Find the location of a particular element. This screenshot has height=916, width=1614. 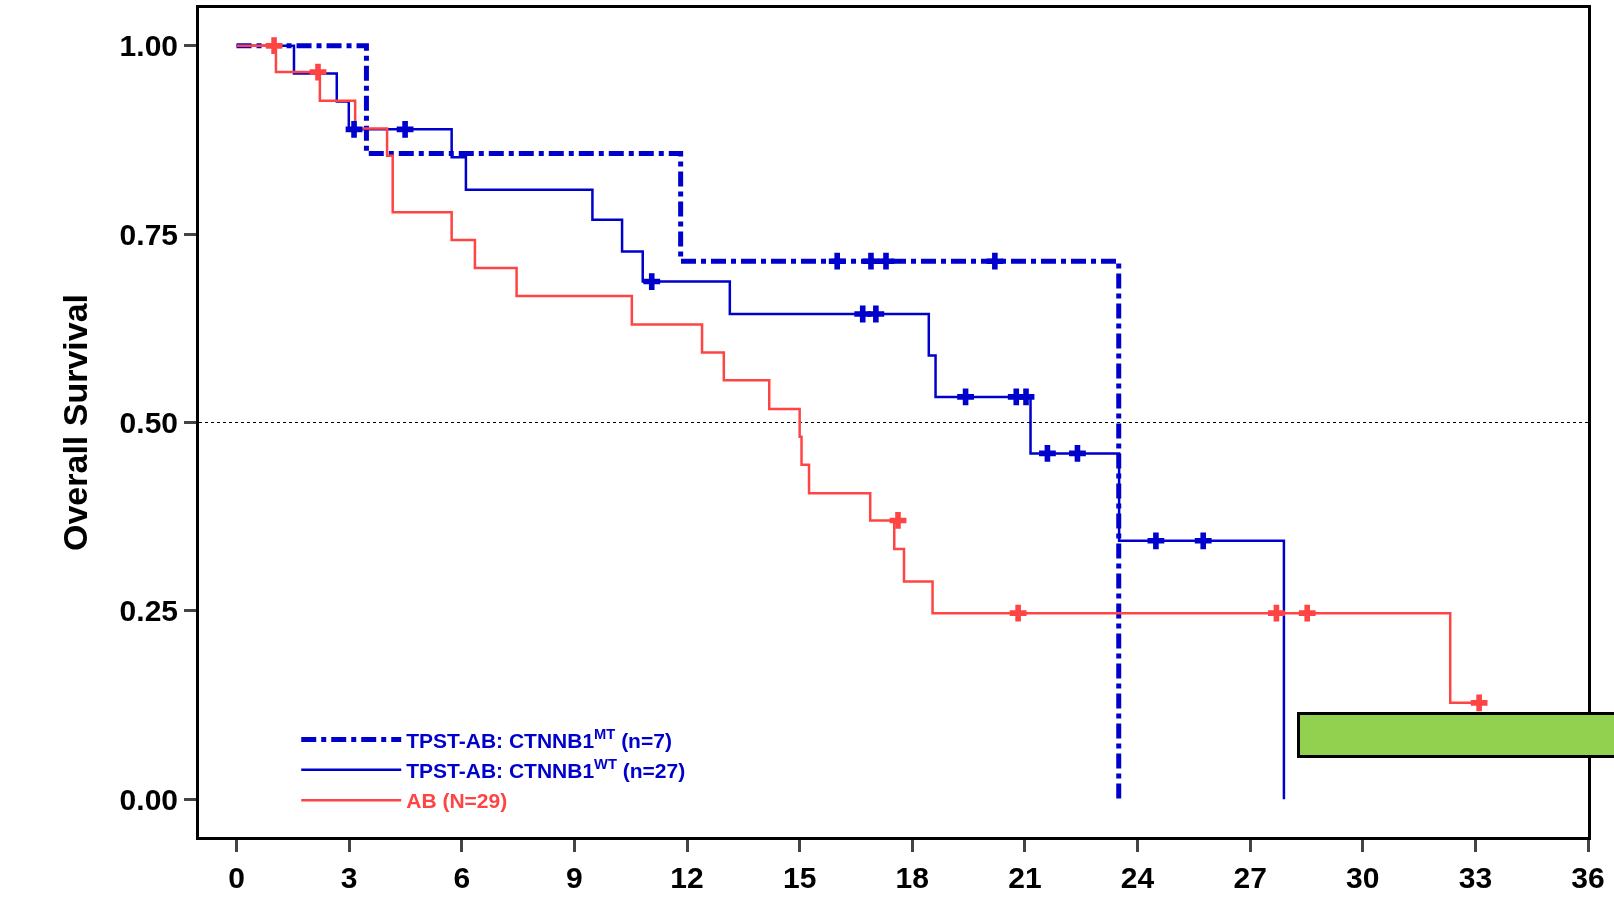

x-tick-label: 30 is located at coordinates (1363, 877).